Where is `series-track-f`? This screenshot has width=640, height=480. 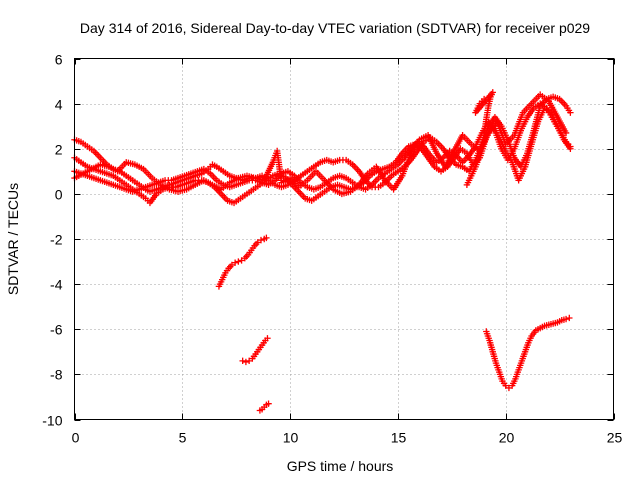 series-track-f is located at coordinates (242, 262).